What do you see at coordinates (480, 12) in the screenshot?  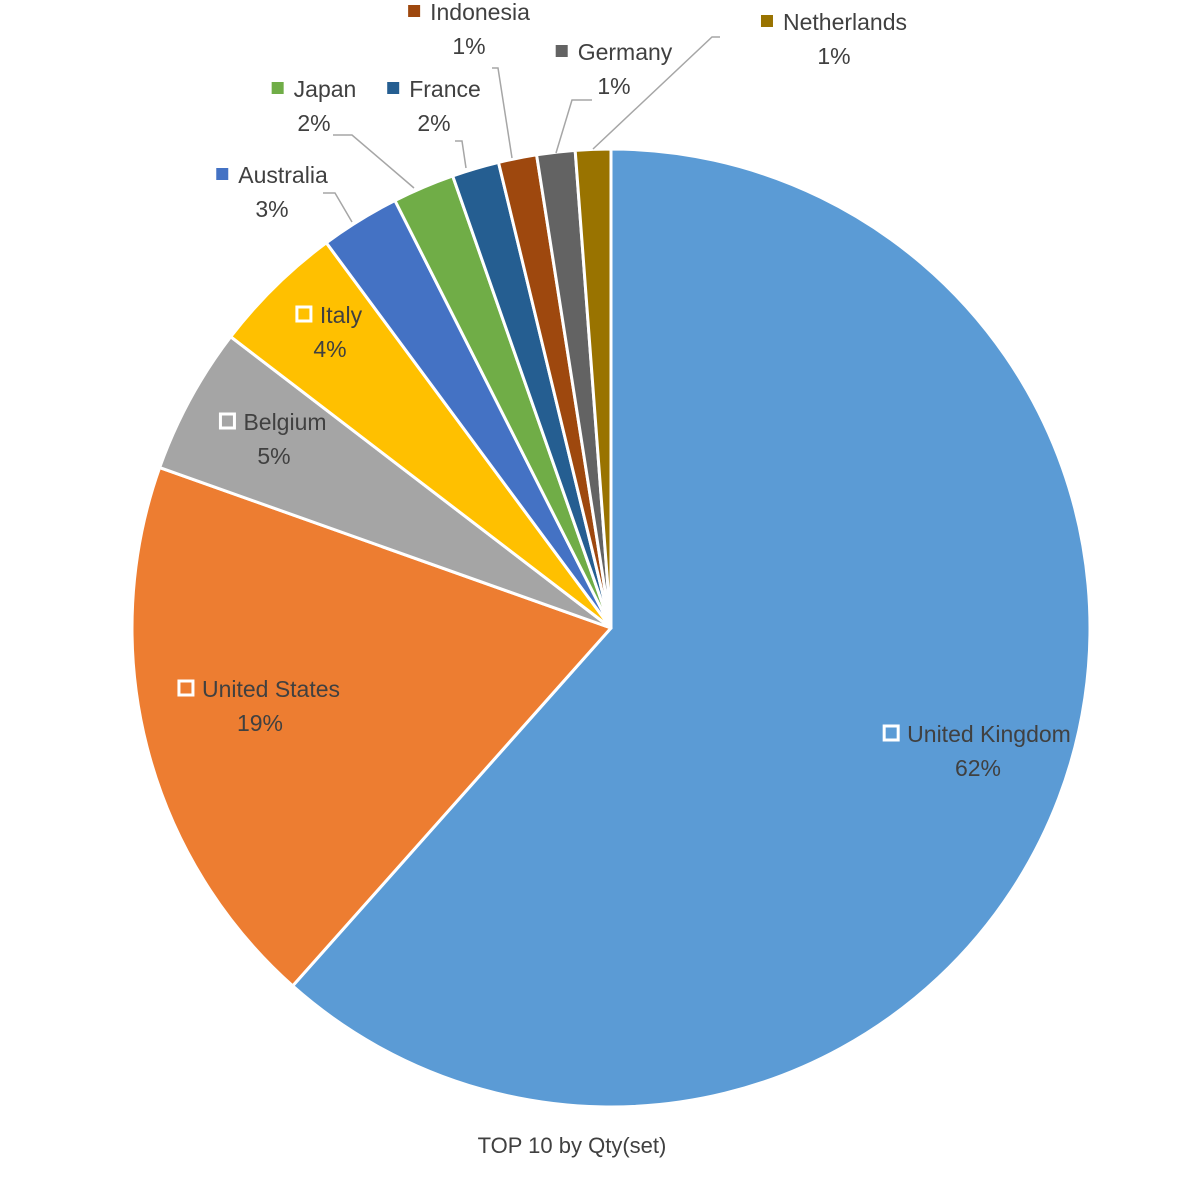 I see `slice-name-label: Indonesia` at bounding box center [480, 12].